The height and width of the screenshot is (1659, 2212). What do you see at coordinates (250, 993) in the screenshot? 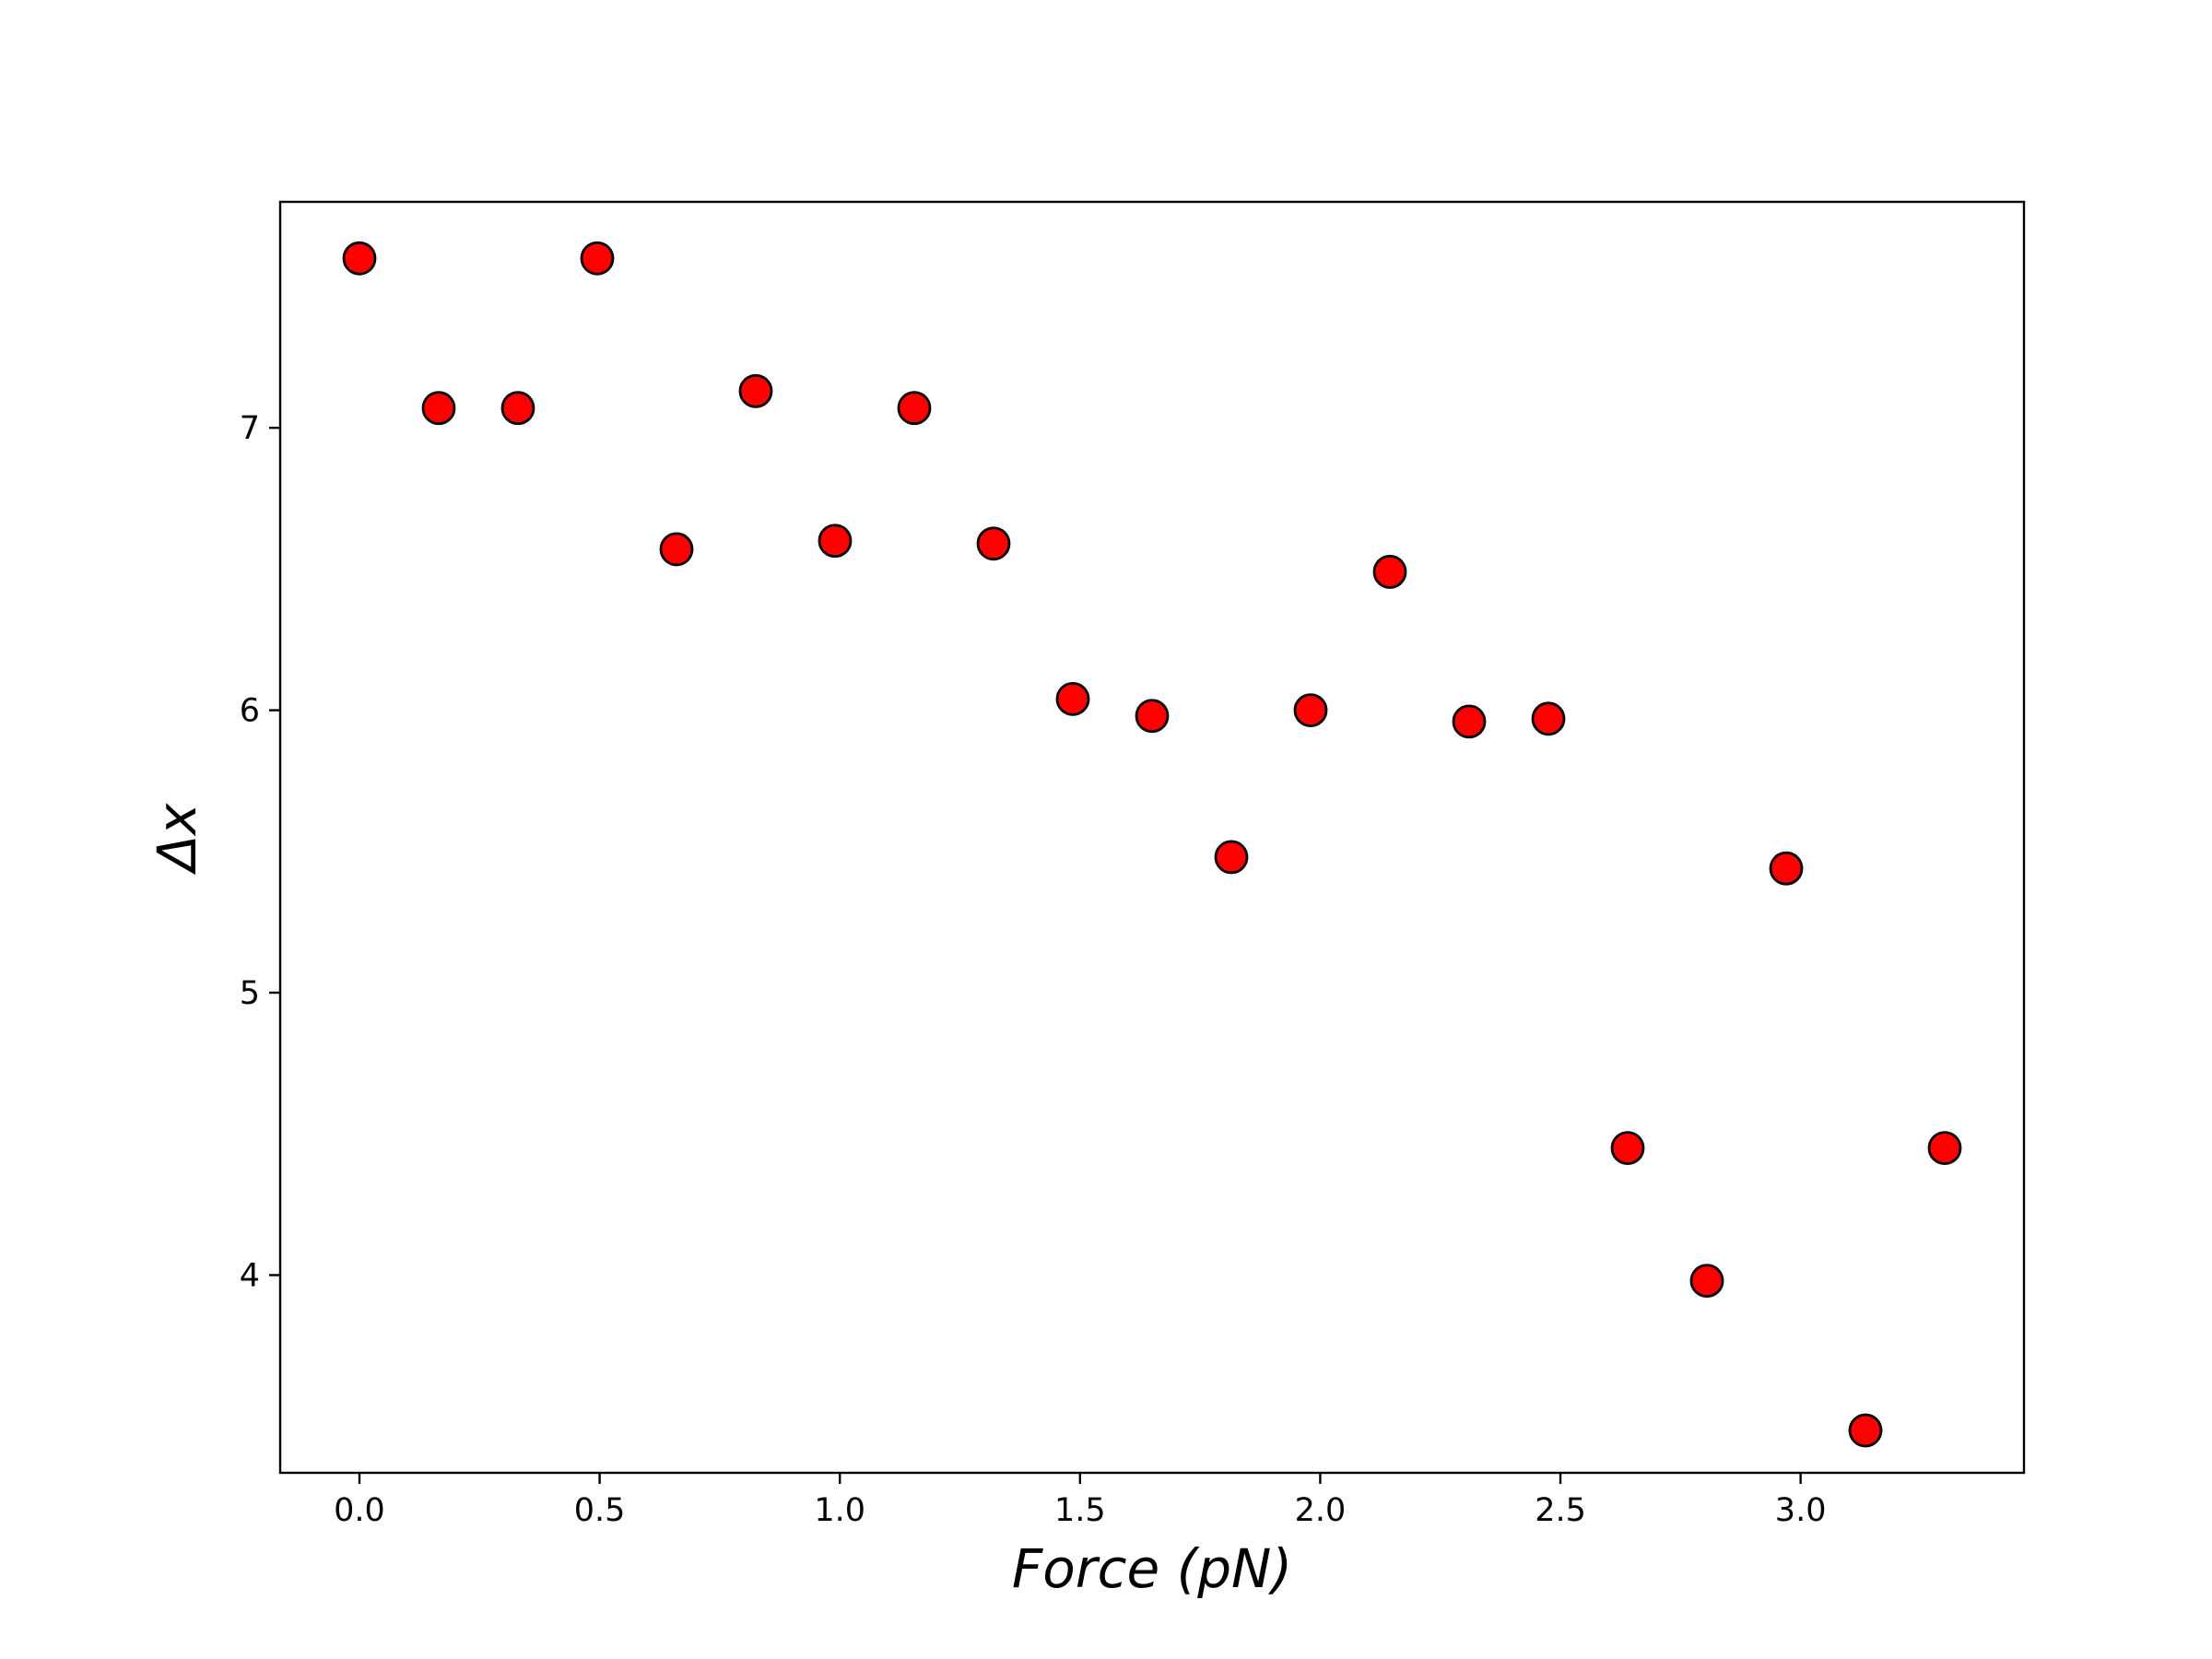
I see `y-tick-label: 5` at bounding box center [250, 993].